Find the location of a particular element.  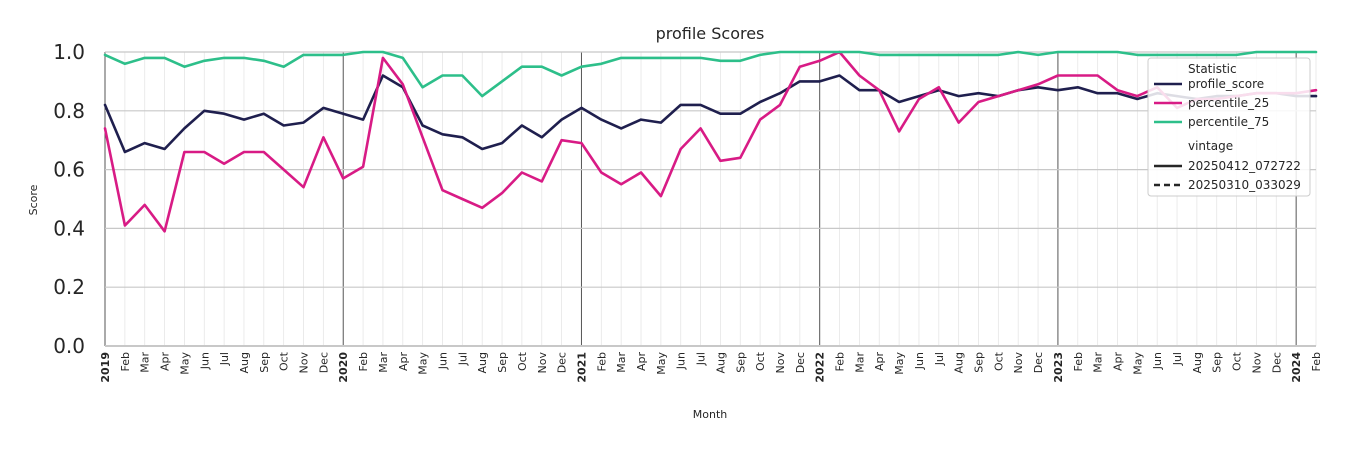

y-tick-label: 0.6 is located at coordinates (69, 170).